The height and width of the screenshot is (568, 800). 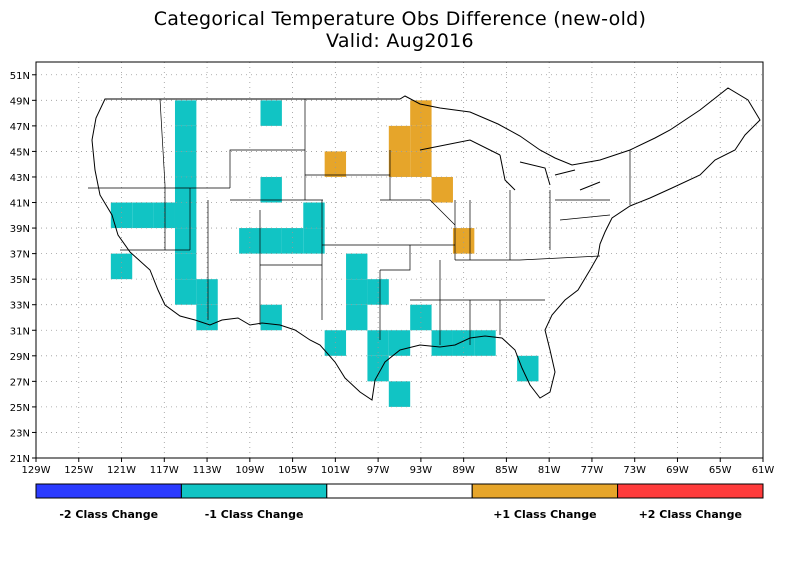 I want to click on y-tick-label: 27N, so click(x=20, y=382).